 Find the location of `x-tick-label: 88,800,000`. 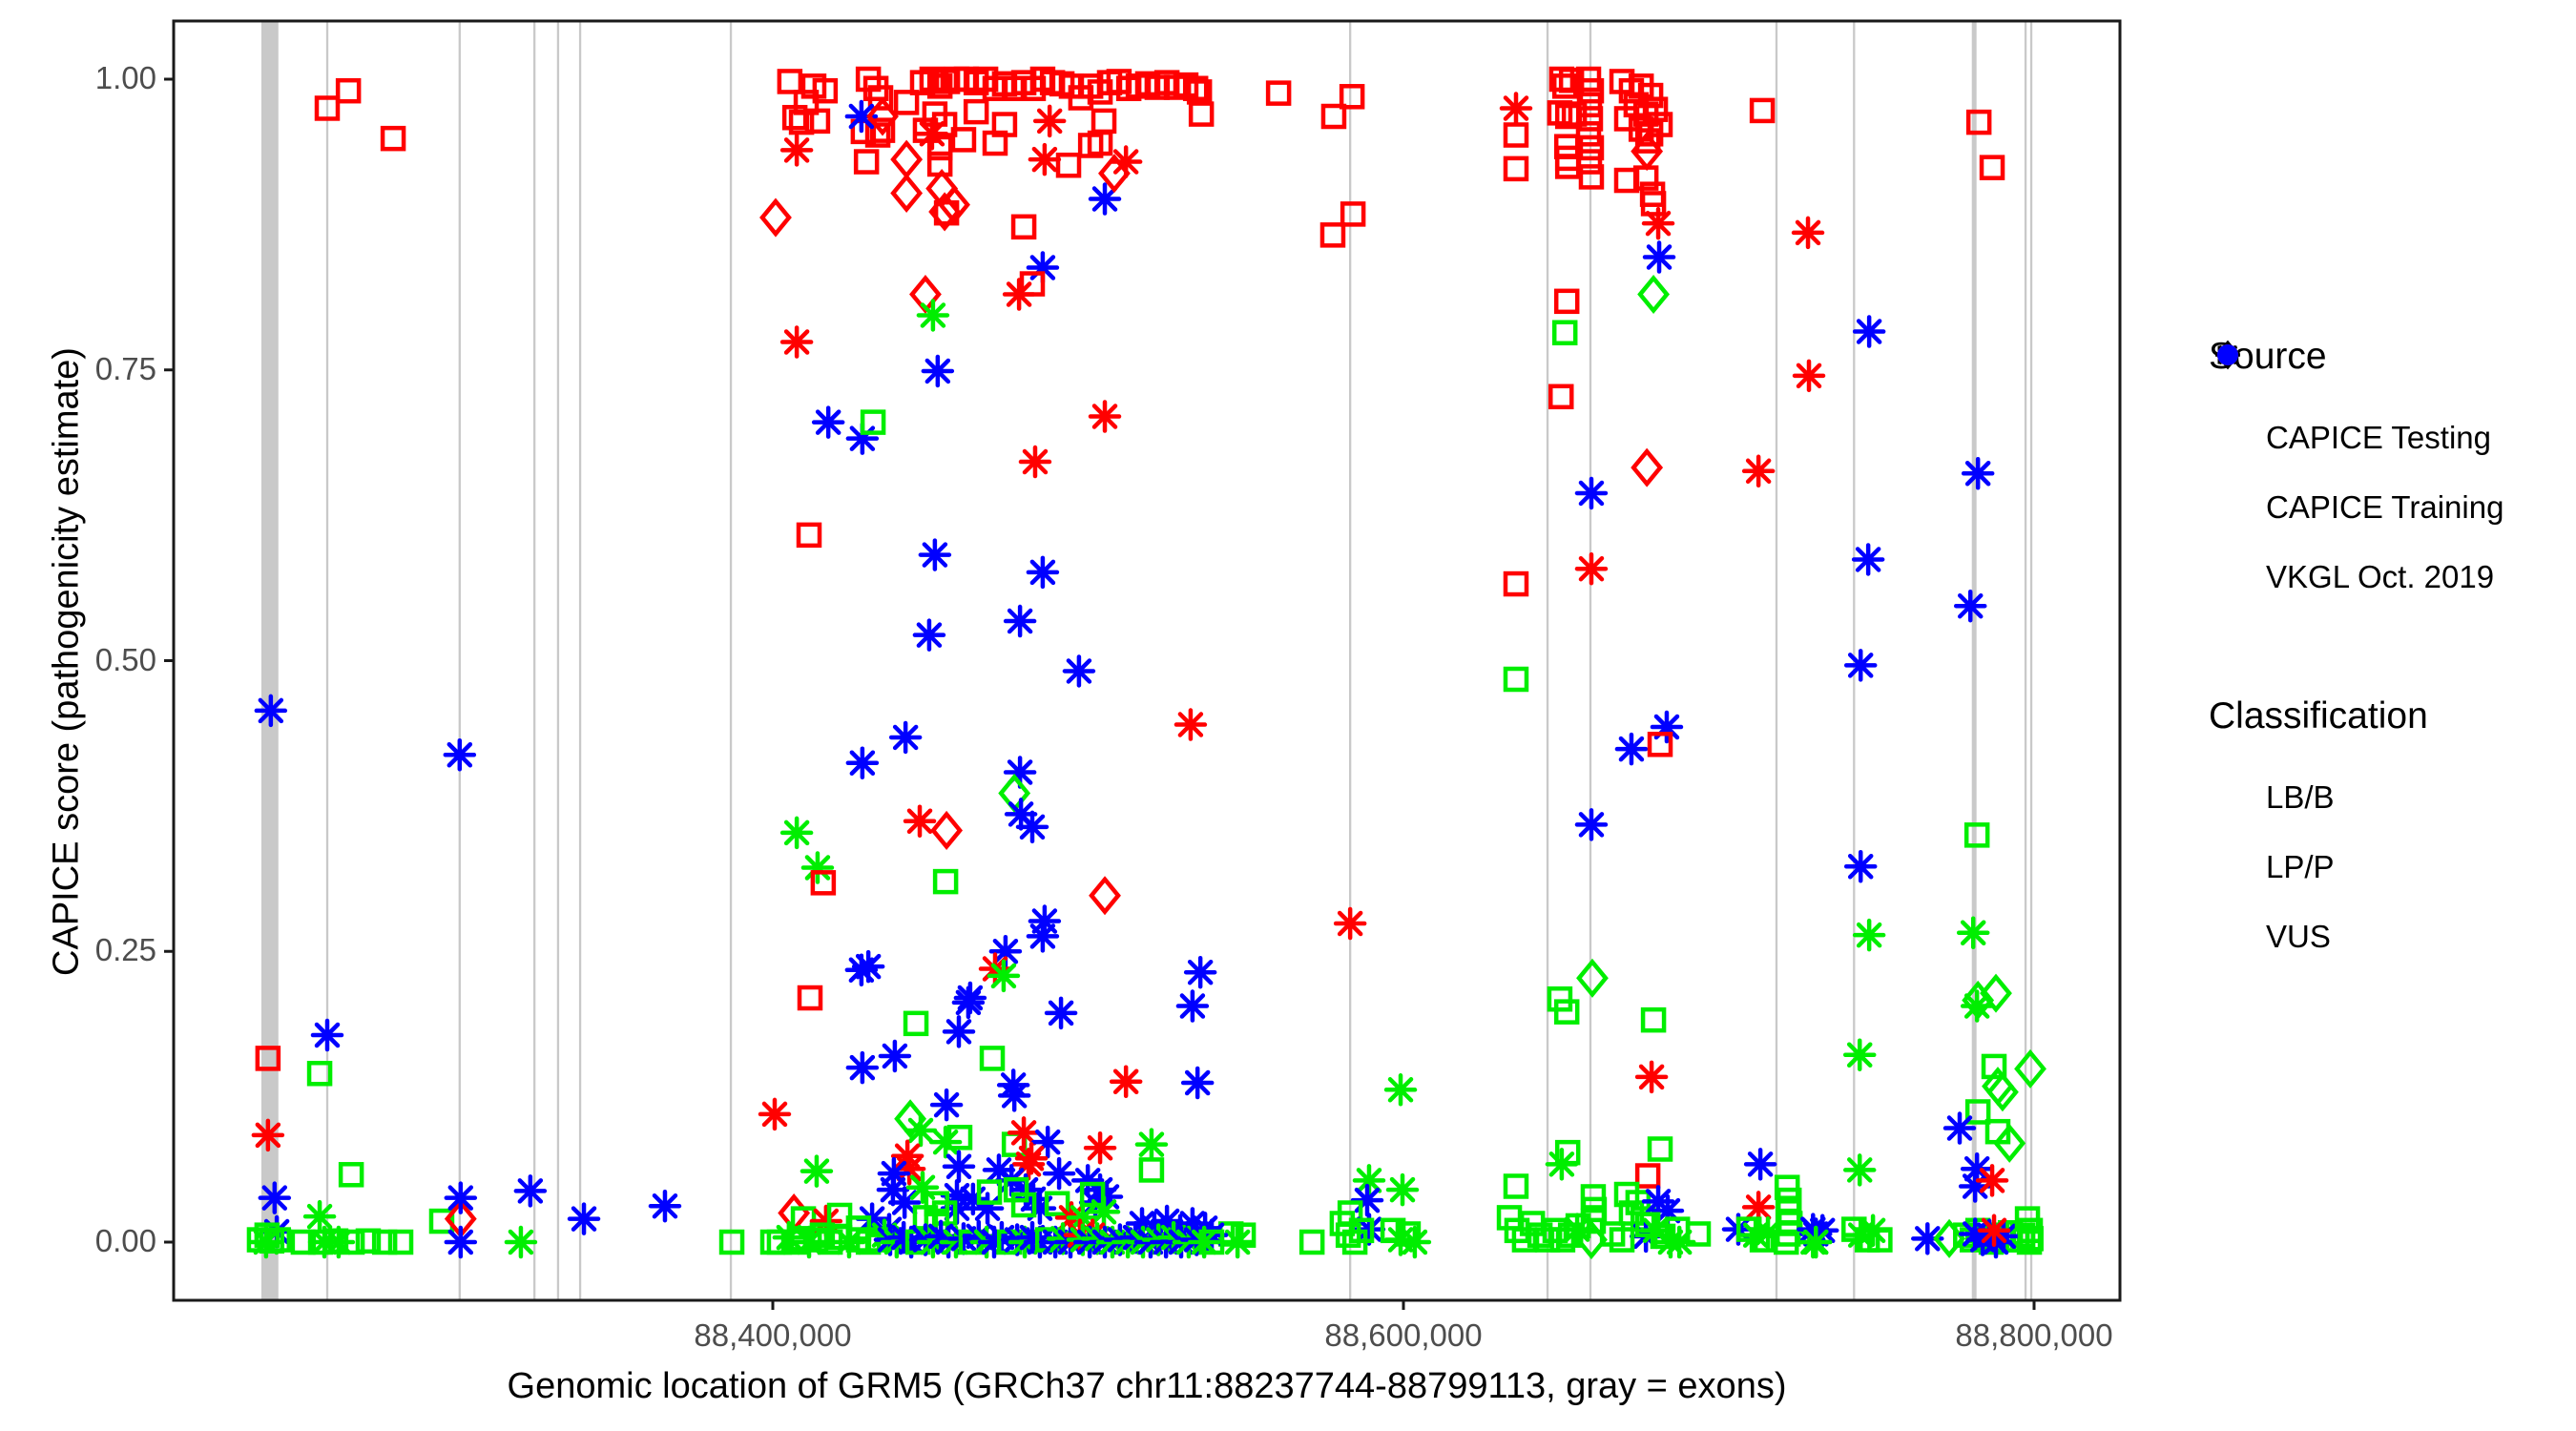

x-tick-label: 88,800,000 is located at coordinates (2034, 1335).